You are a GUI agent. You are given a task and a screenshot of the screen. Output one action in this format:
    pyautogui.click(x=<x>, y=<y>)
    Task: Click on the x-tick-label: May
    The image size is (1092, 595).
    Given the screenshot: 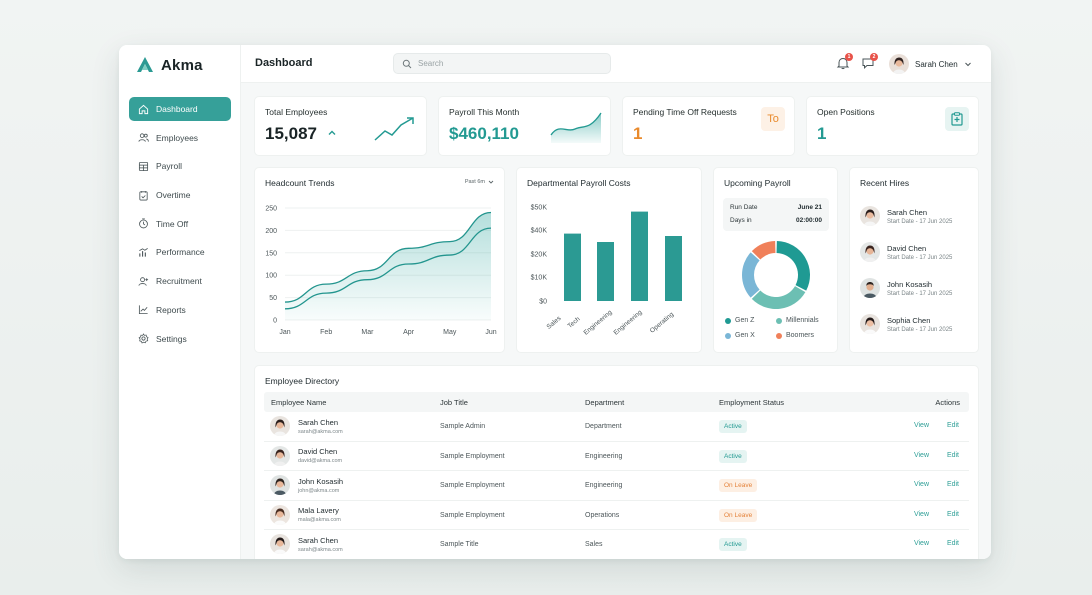 What is the action you would take?
    pyautogui.click(x=450, y=332)
    